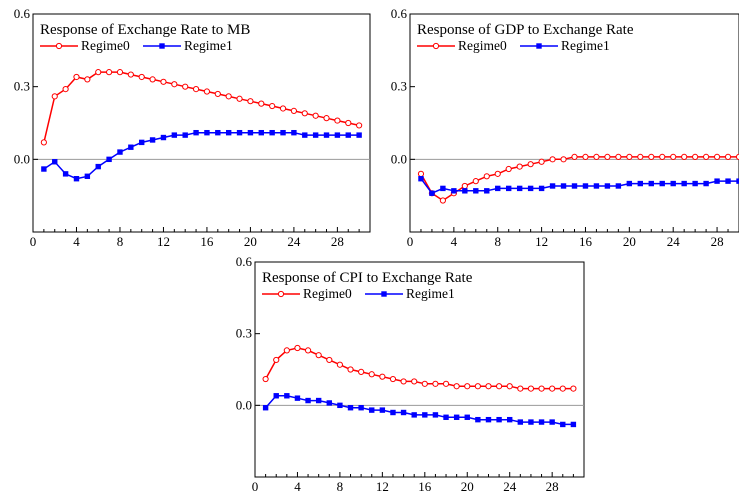 This screenshot has width=739, height=493. Describe the element at coordinates (399, 86) in the screenshot. I see `y-tick-label: 0.3` at that location.